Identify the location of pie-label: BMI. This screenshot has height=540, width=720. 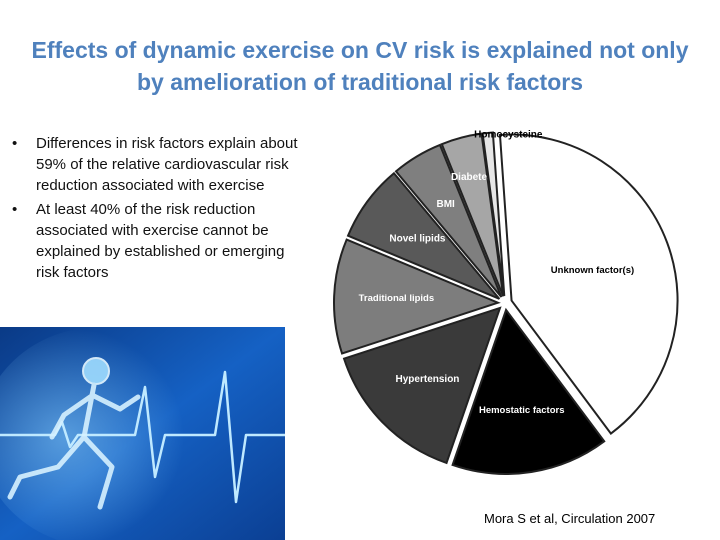
(445, 204).